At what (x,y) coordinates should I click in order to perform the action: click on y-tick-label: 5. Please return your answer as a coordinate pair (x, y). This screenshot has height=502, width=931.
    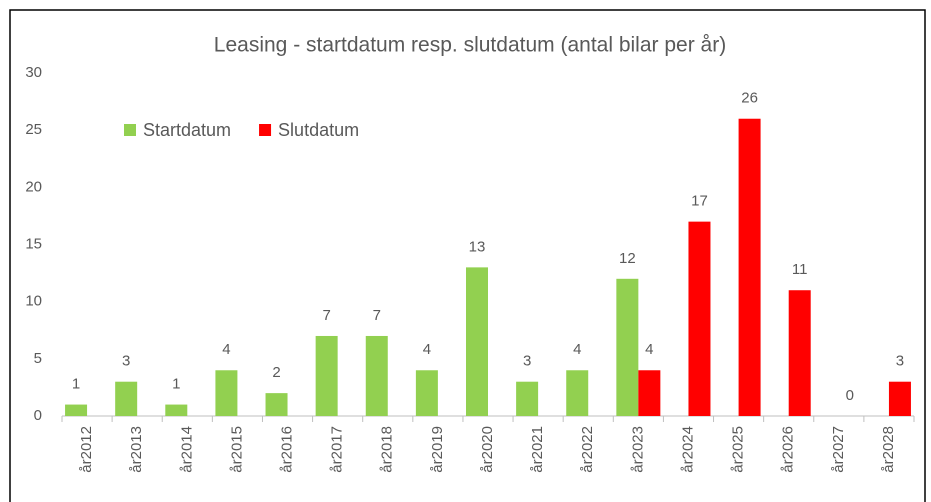
    Looking at the image, I should click on (38, 358).